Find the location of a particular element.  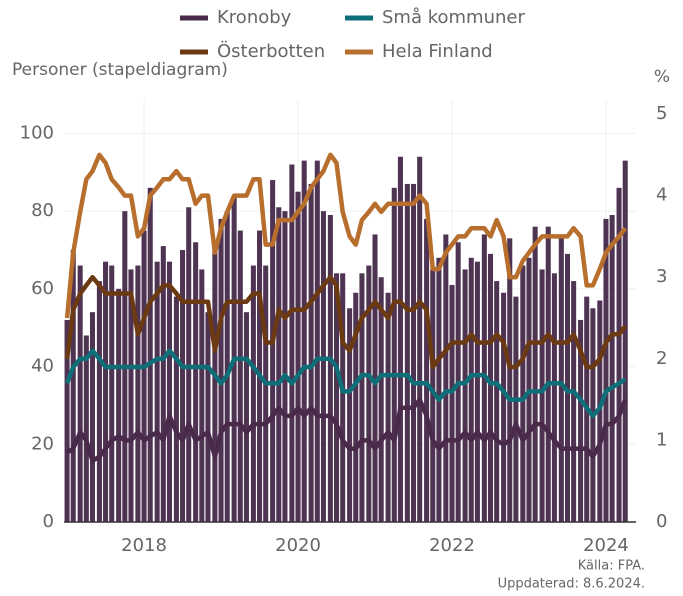

x-tick-label: 2022 is located at coordinates (452, 545).